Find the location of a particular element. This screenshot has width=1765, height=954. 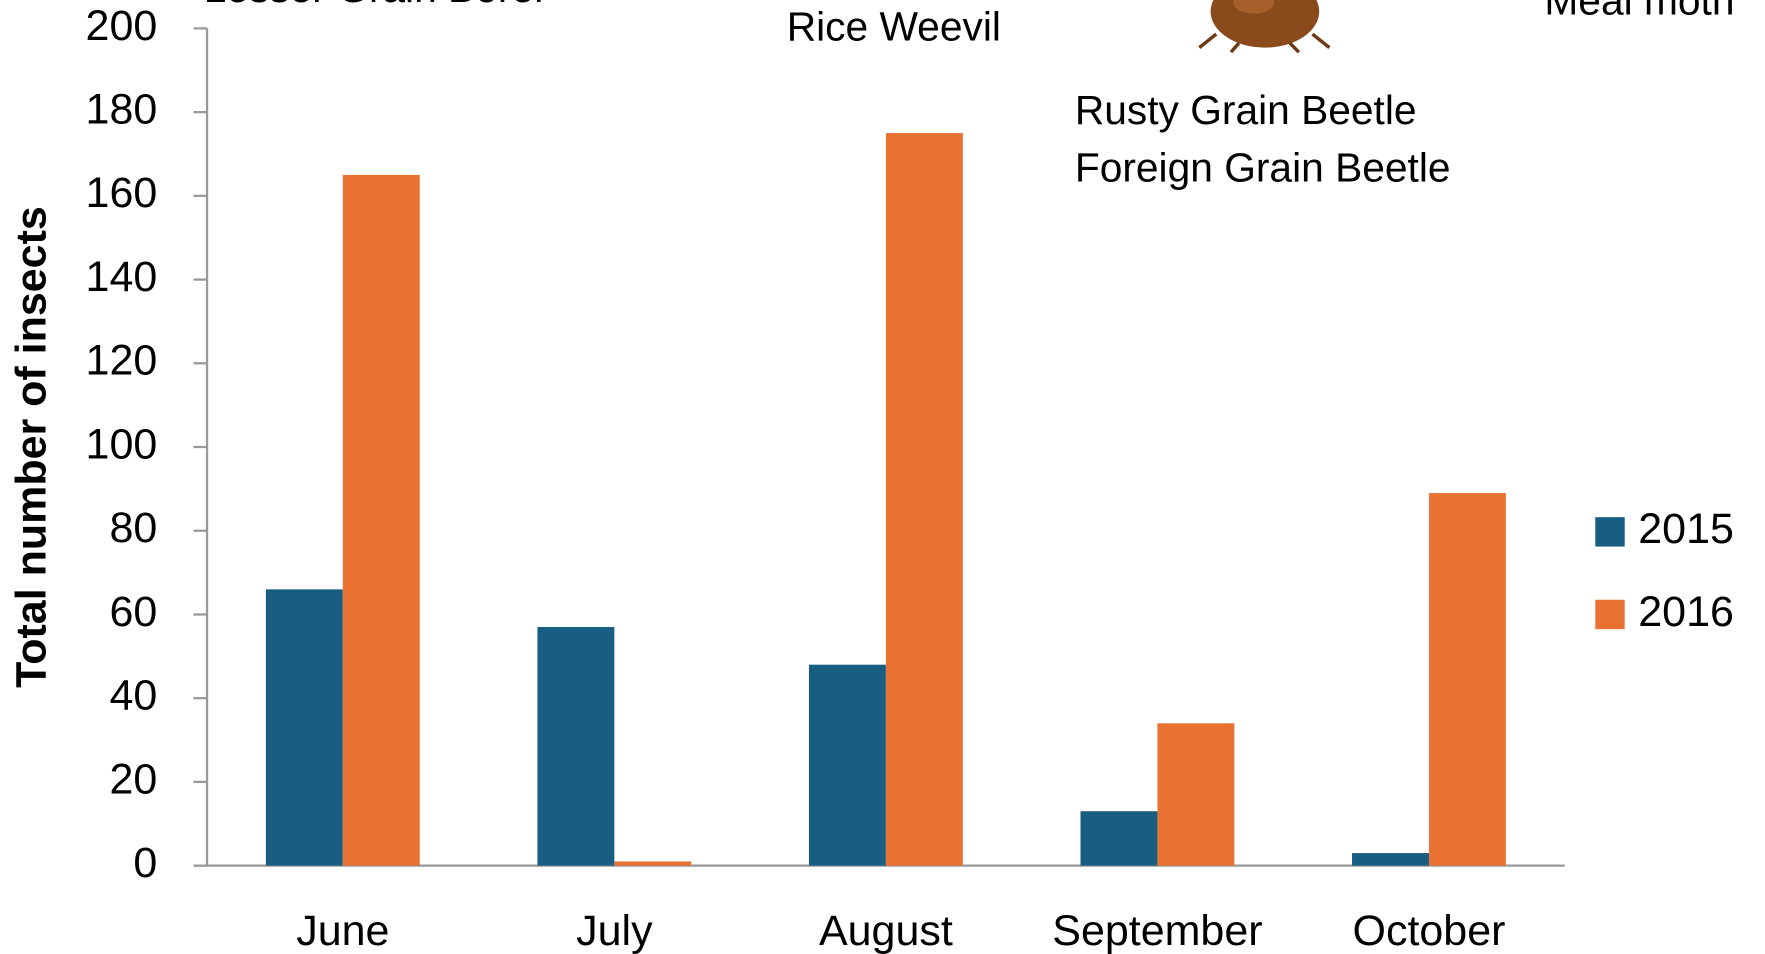

x-tick-label: July is located at coordinates (614, 930).